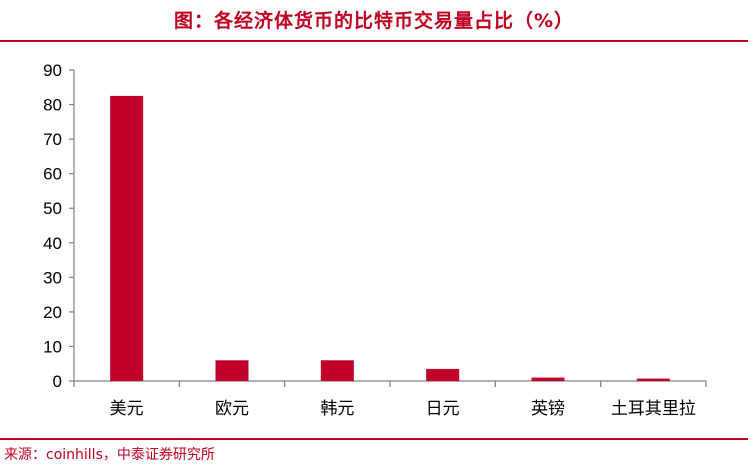  I want to click on x-category-label: 美元, so click(127, 409).